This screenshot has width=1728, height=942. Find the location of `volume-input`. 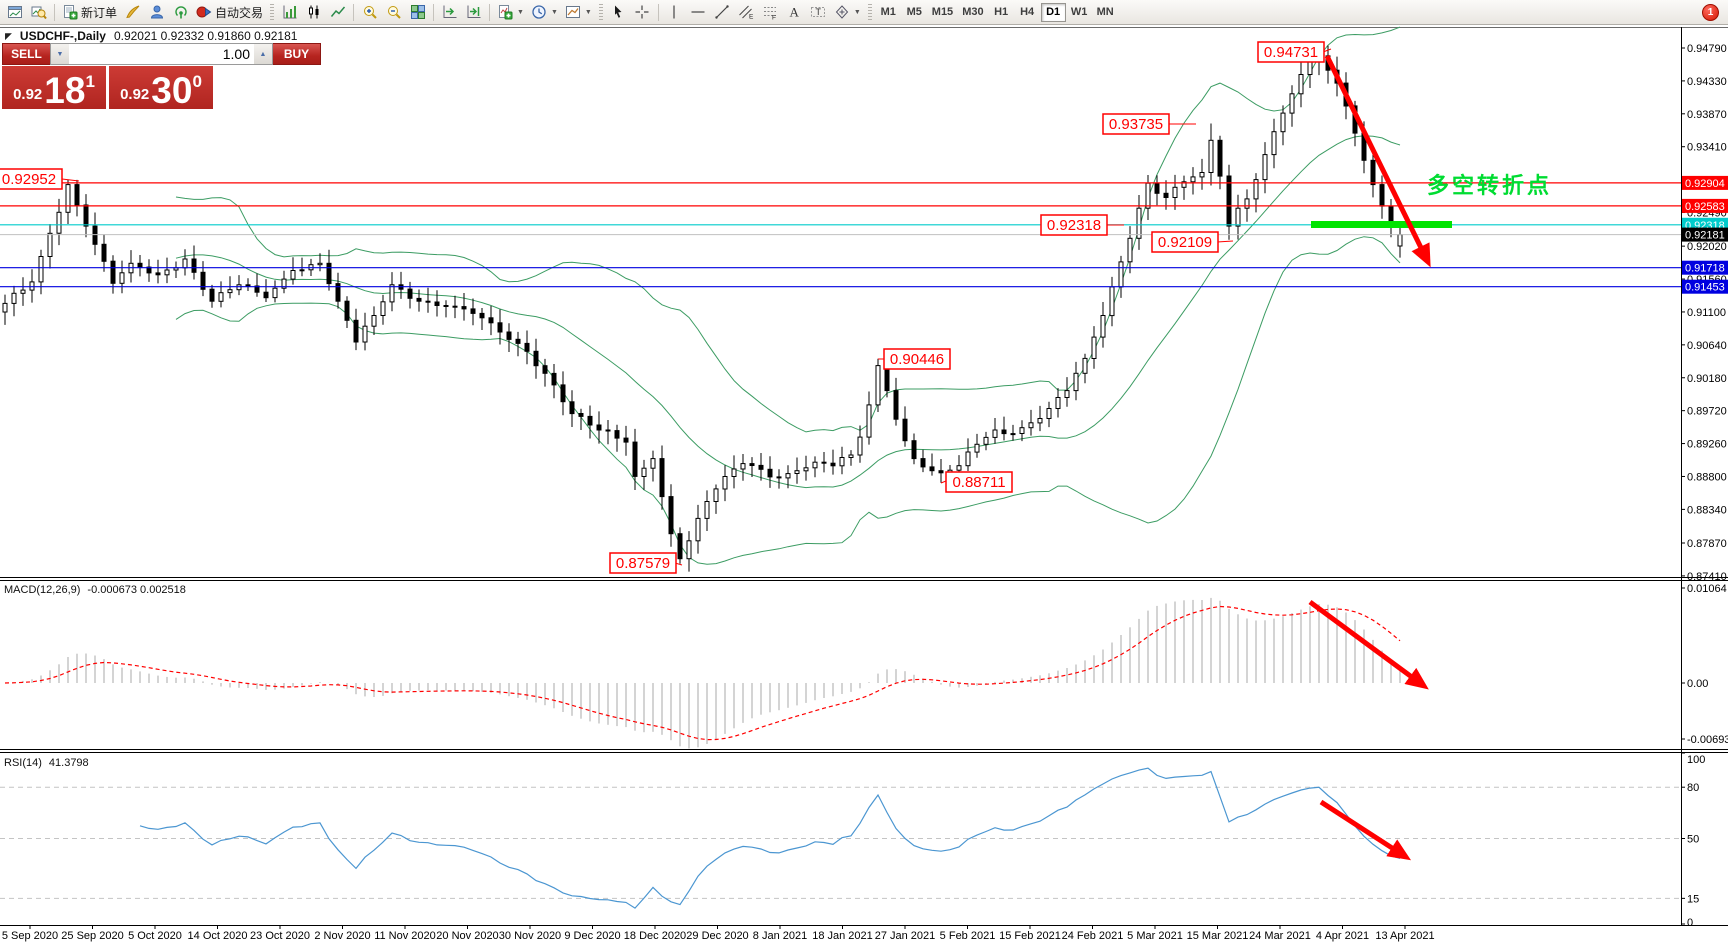

volume-input is located at coordinates (161, 54).